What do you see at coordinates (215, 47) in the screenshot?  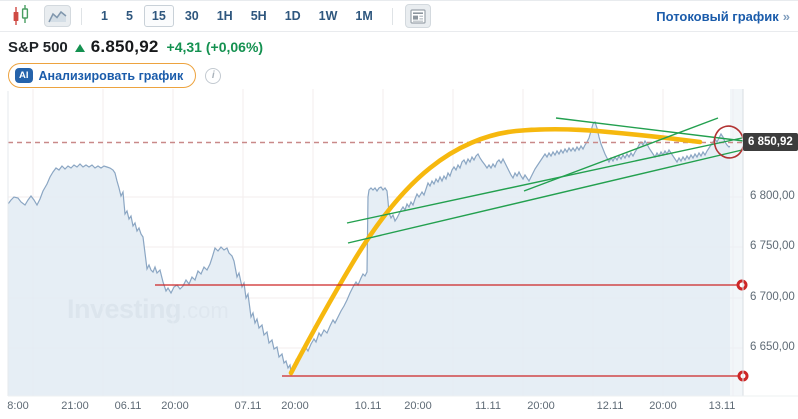 I see `price-change: +4,31 (+0,06%)` at bounding box center [215, 47].